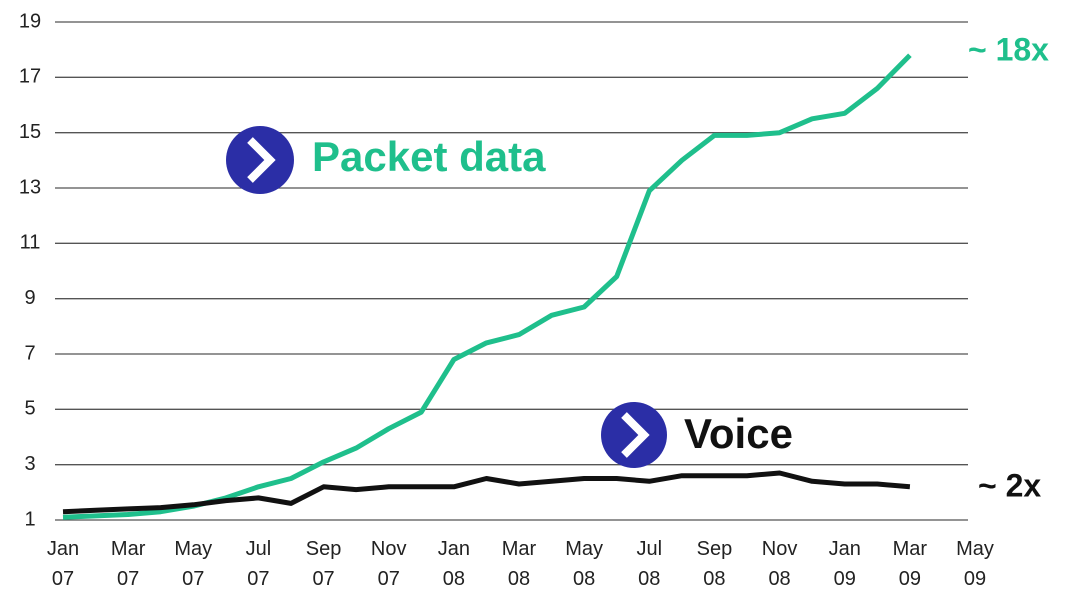  I want to click on x-tick-label: May 08, so click(584, 564).